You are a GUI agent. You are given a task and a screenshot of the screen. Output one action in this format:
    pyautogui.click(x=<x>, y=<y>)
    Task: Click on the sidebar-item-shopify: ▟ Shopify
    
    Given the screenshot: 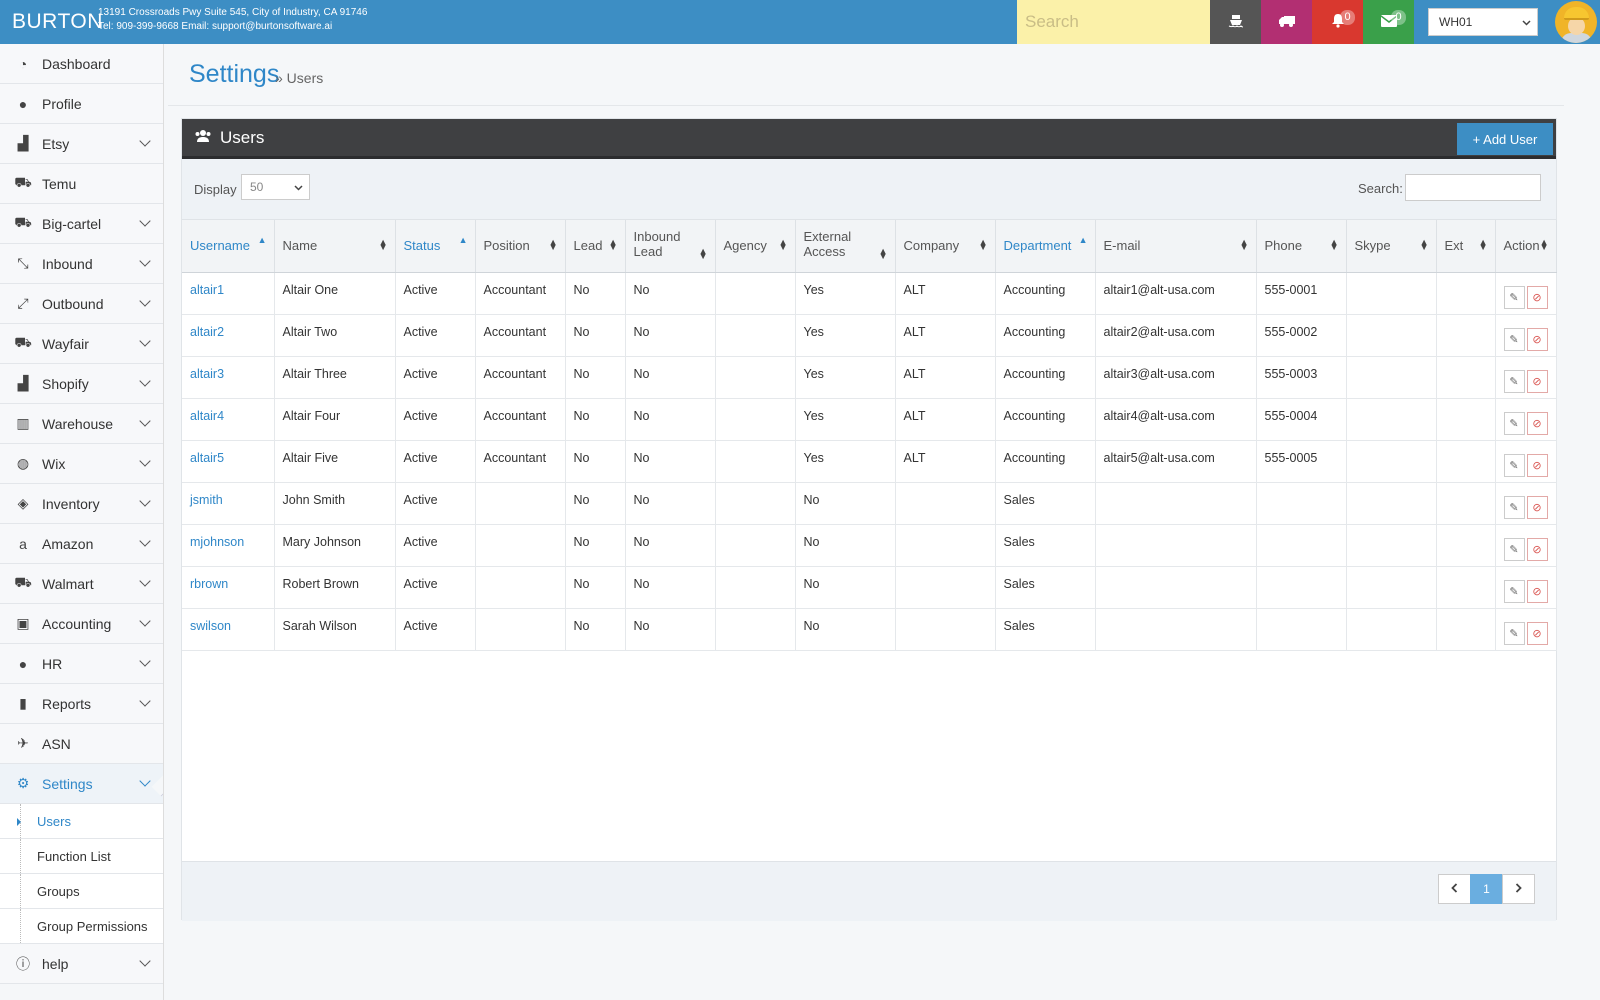 What is the action you would take?
    pyautogui.click(x=81, y=384)
    